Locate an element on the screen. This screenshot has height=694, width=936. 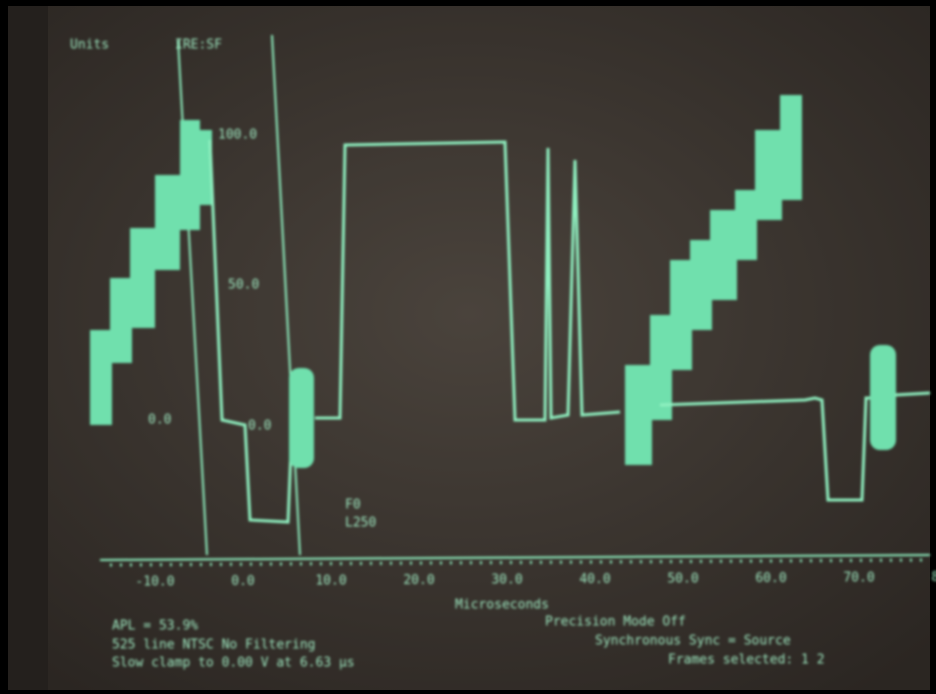
axis-tick-label: 0.0 is located at coordinates (242, 581).